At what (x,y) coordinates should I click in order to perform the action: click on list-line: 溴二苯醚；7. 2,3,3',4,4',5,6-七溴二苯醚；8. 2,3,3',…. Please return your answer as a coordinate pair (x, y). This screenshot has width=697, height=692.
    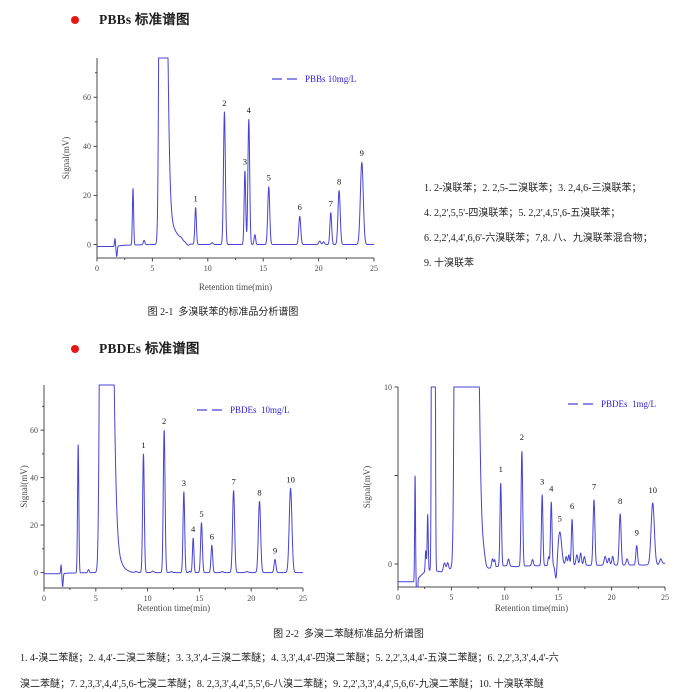
    Looking at the image, I should click on (282, 684).